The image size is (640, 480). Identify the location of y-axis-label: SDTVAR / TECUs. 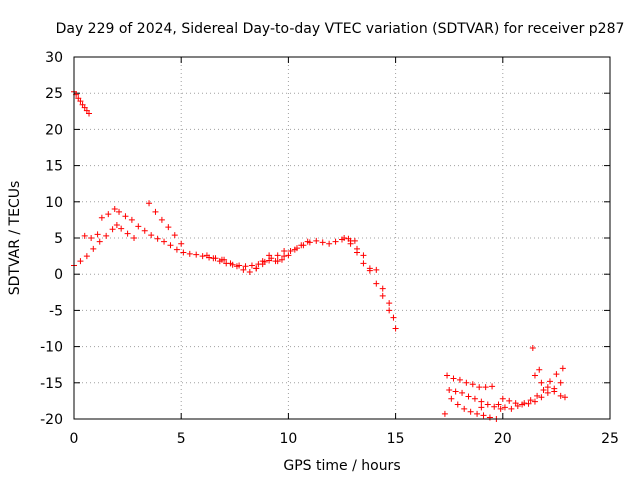
(15, 238).